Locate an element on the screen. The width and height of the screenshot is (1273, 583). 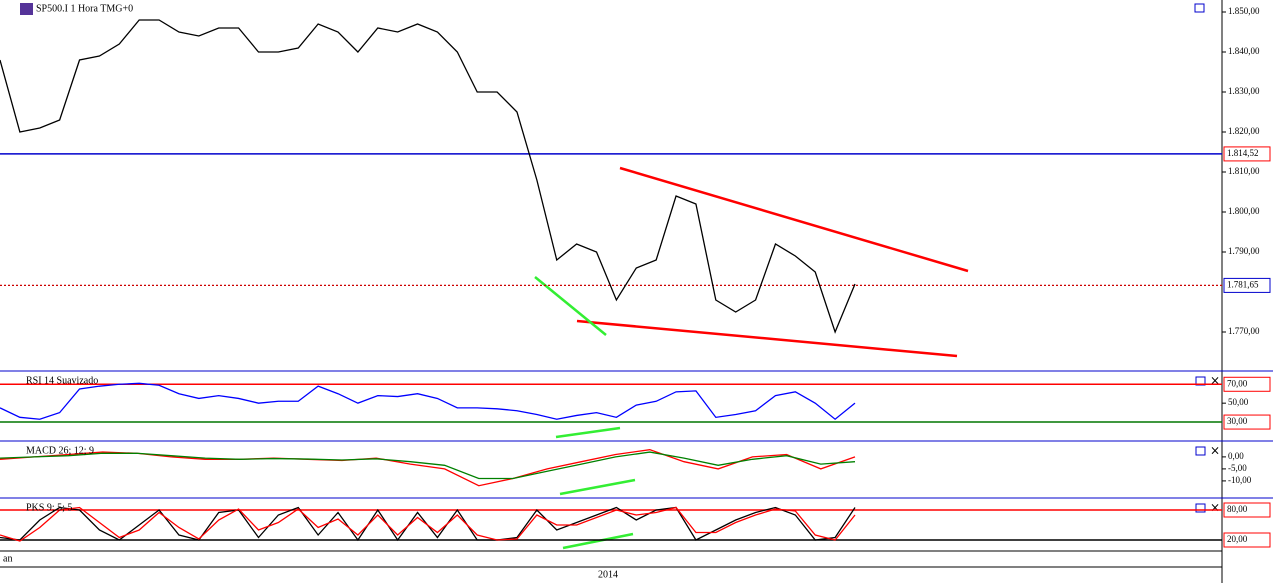
level-label: 1.781,65 is located at coordinates (1243, 284).